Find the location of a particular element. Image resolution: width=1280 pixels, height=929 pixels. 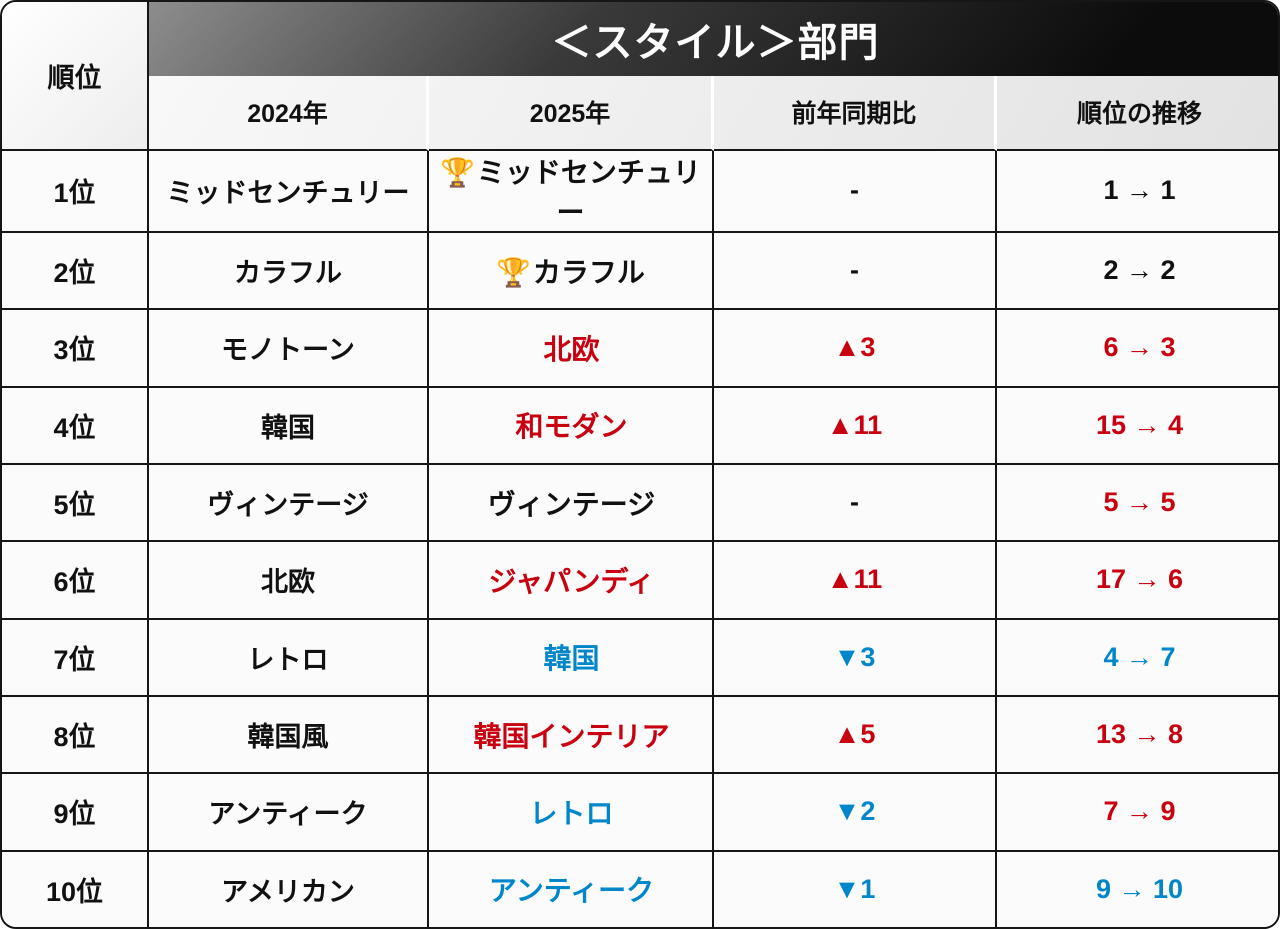

rank-transition-cell: 7 → 9 is located at coordinates (1137, 813).